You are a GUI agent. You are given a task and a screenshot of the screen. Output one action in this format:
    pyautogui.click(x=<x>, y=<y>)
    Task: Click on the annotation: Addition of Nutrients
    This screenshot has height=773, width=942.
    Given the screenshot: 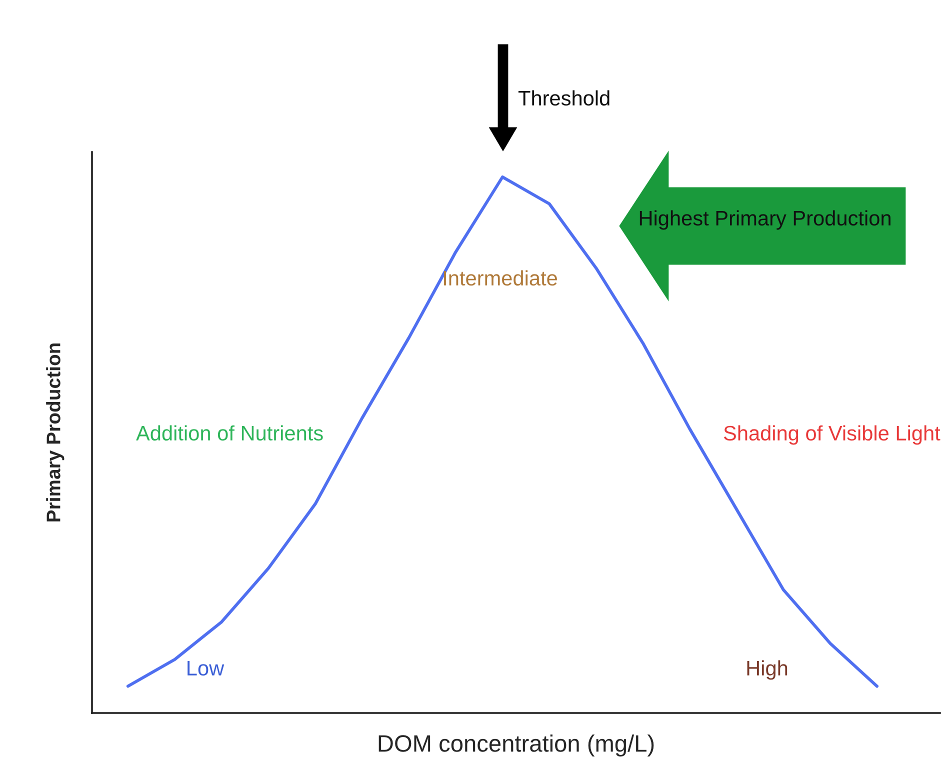 What is the action you would take?
    pyautogui.click(x=229, y=433)
    